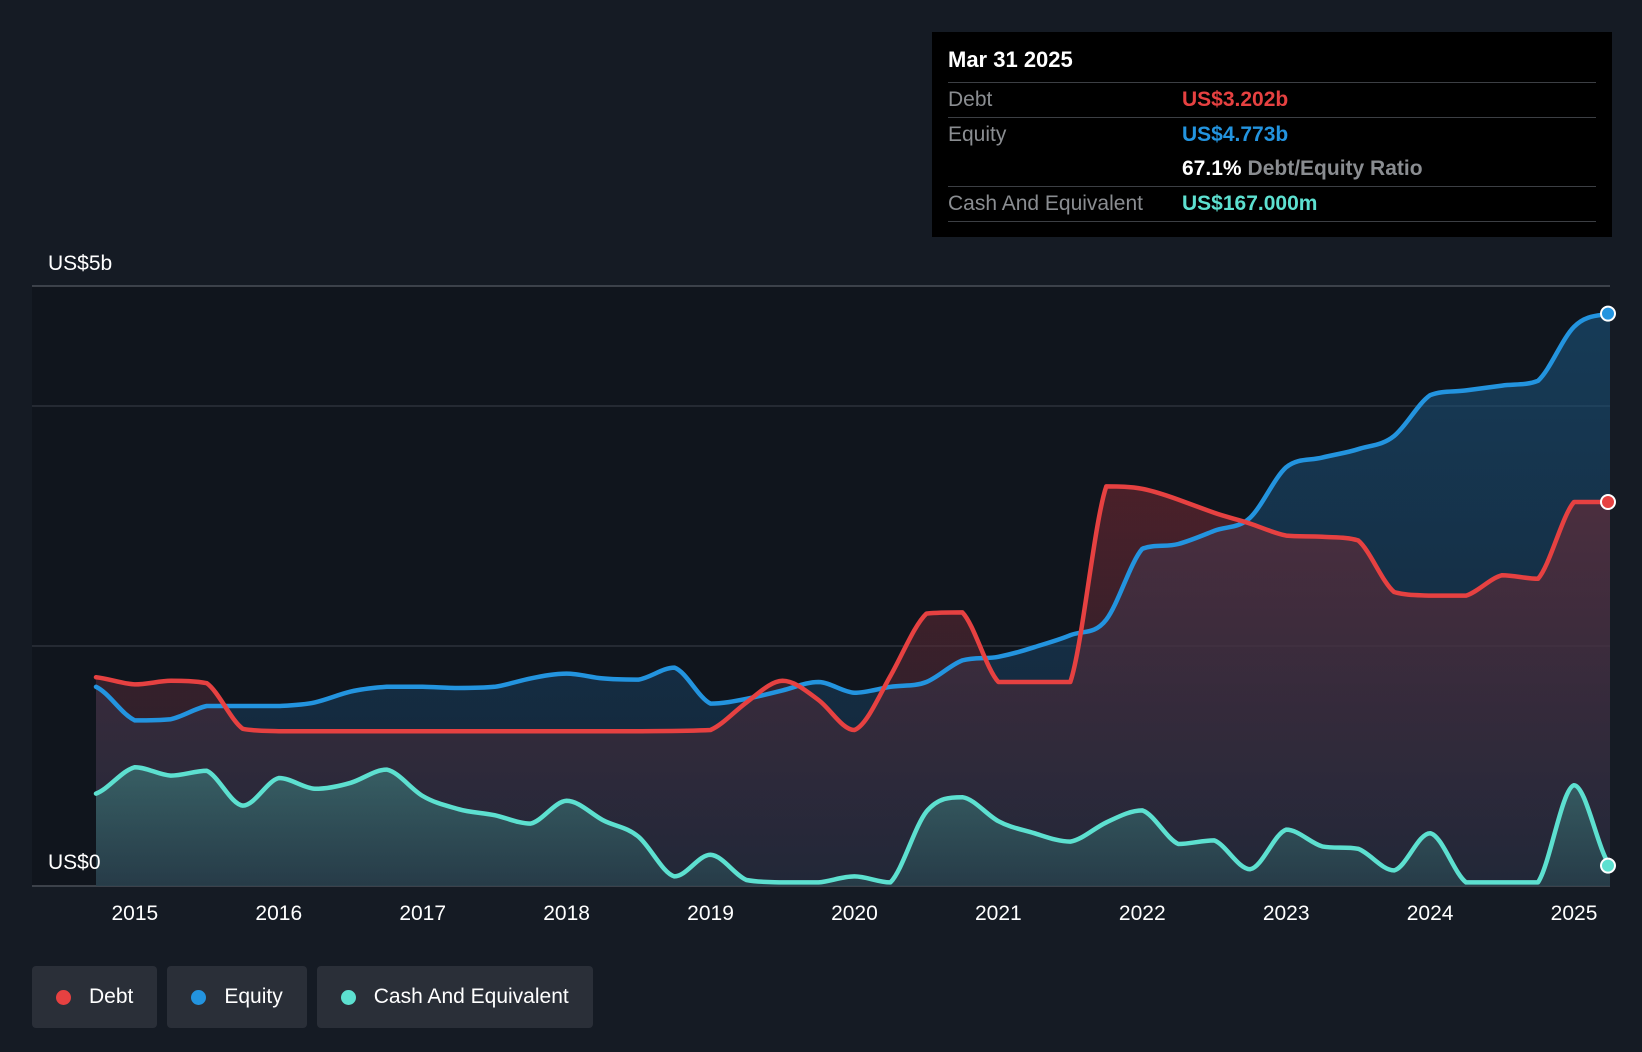 This screenshot has width=1642, height=1052. I want to click on x-tick-label: 2017, so click(422, 913).